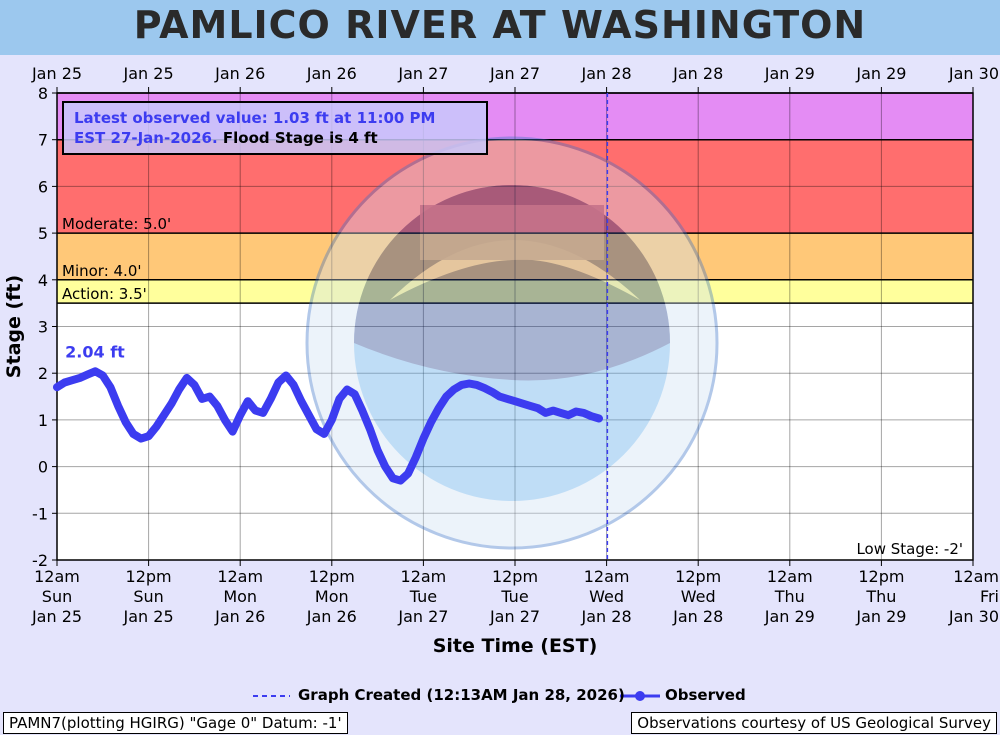  Describe the element at coordinates (43, 93) in the screenshot. I see `y-tick-label: 8` at that location.